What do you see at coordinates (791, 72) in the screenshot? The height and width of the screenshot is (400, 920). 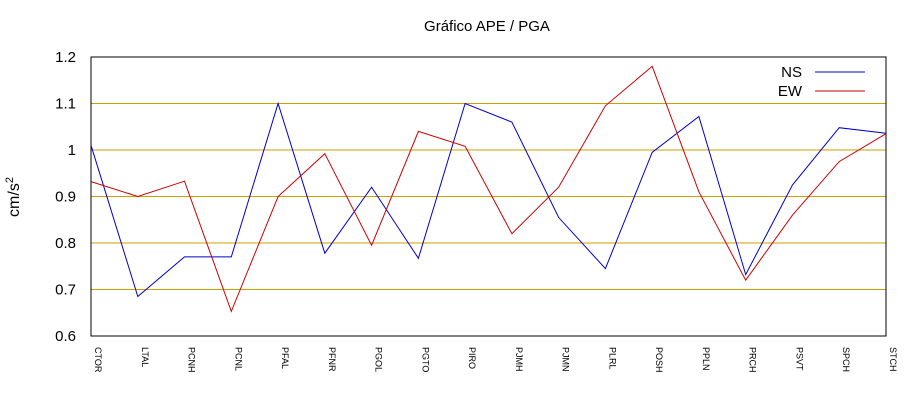 I see `legend-label: NS` at bounding box center [791, 72].